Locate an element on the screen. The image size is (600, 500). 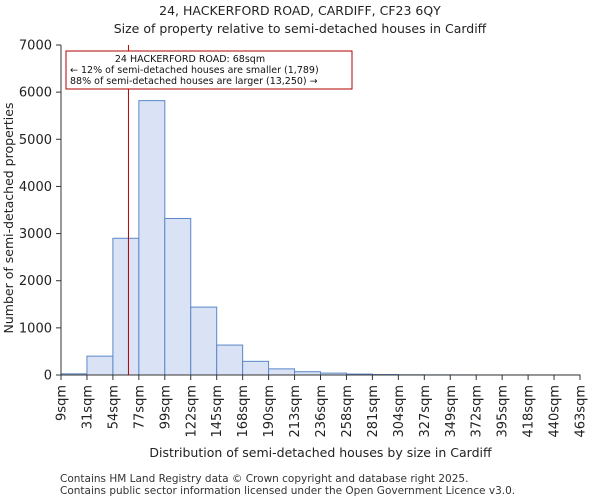
chart-title: 24, HACKERFORD ROAD, CARDIFF, CF23 6QY is located at coordinates (300, 10).